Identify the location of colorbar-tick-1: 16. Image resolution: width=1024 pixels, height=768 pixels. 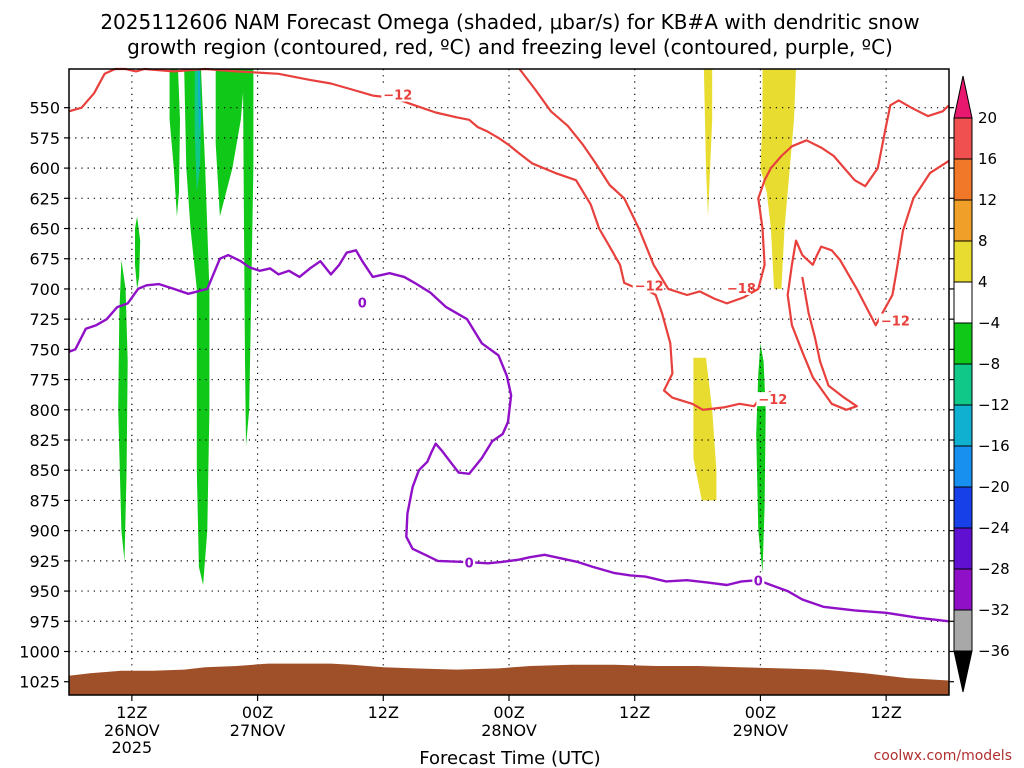
(987, 159).